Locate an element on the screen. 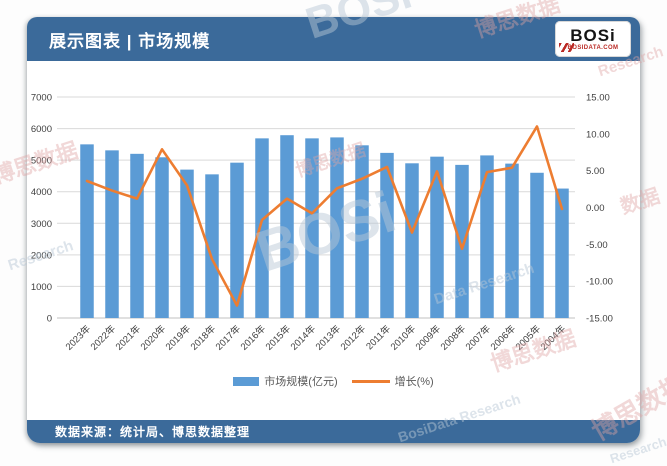 This screenshot has height=466, width=667. x-axis-label: 2011年 is located at coordinates (378, 337).